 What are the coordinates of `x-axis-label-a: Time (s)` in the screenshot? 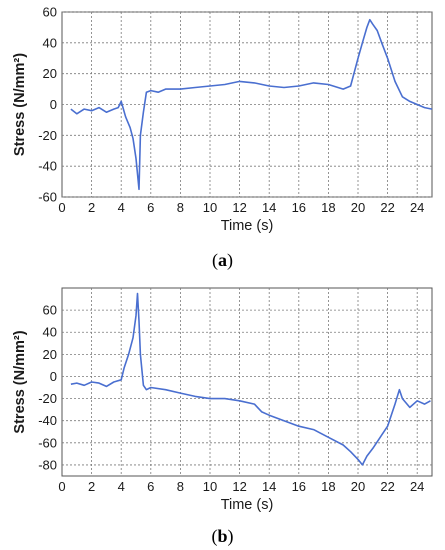 It's located at (247, 226).